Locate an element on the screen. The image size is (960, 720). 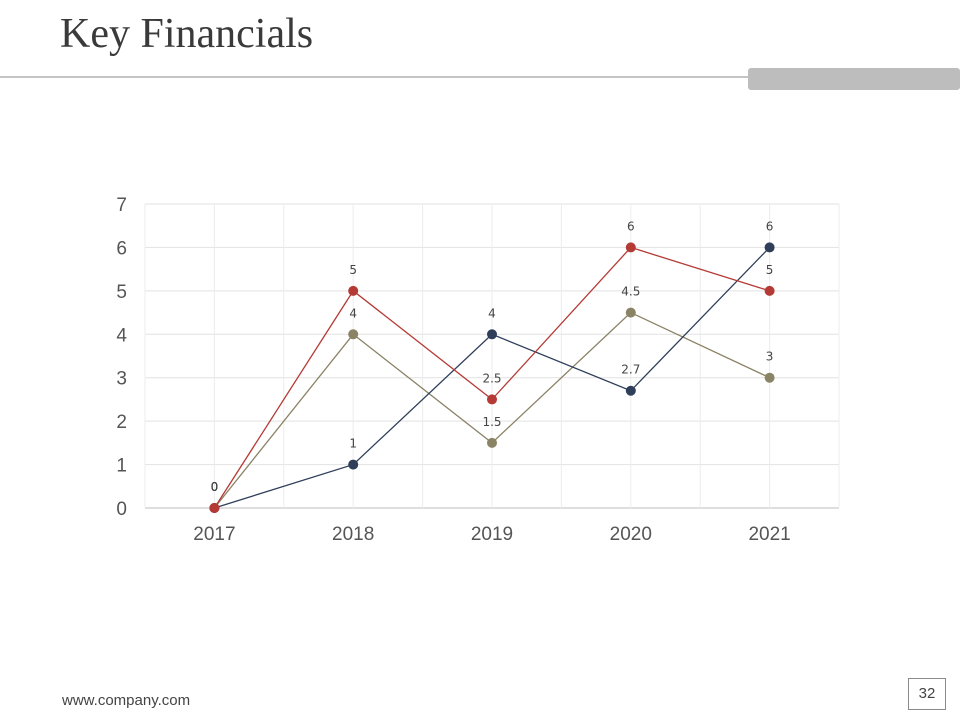
data-label: 0 is located at coordinates (215, 487).